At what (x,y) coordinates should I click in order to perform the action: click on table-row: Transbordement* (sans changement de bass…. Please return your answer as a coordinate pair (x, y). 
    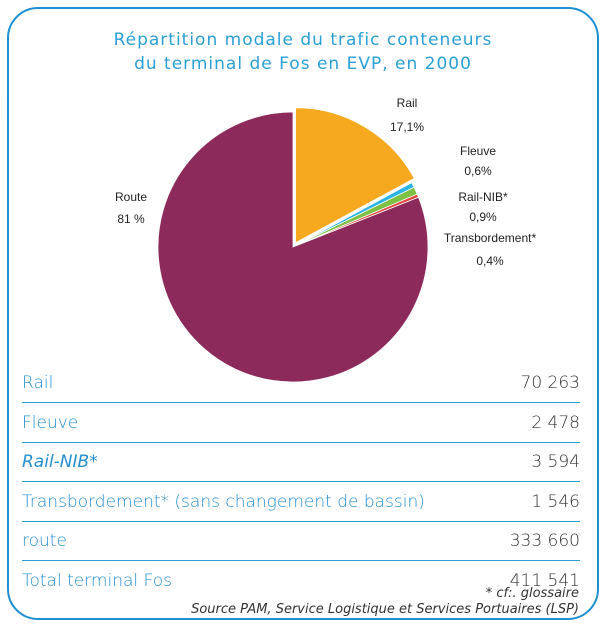
    Looking at the image, I should click on (301, 502).